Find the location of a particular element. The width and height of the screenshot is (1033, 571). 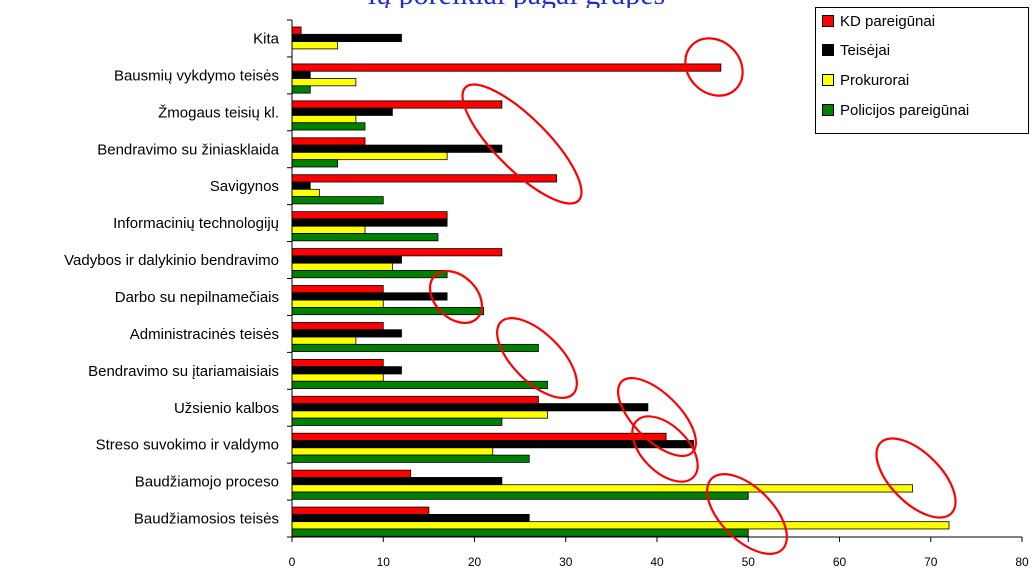

bar-baudziamosios-teises-prokurorai is located at coordinates (620, 525).